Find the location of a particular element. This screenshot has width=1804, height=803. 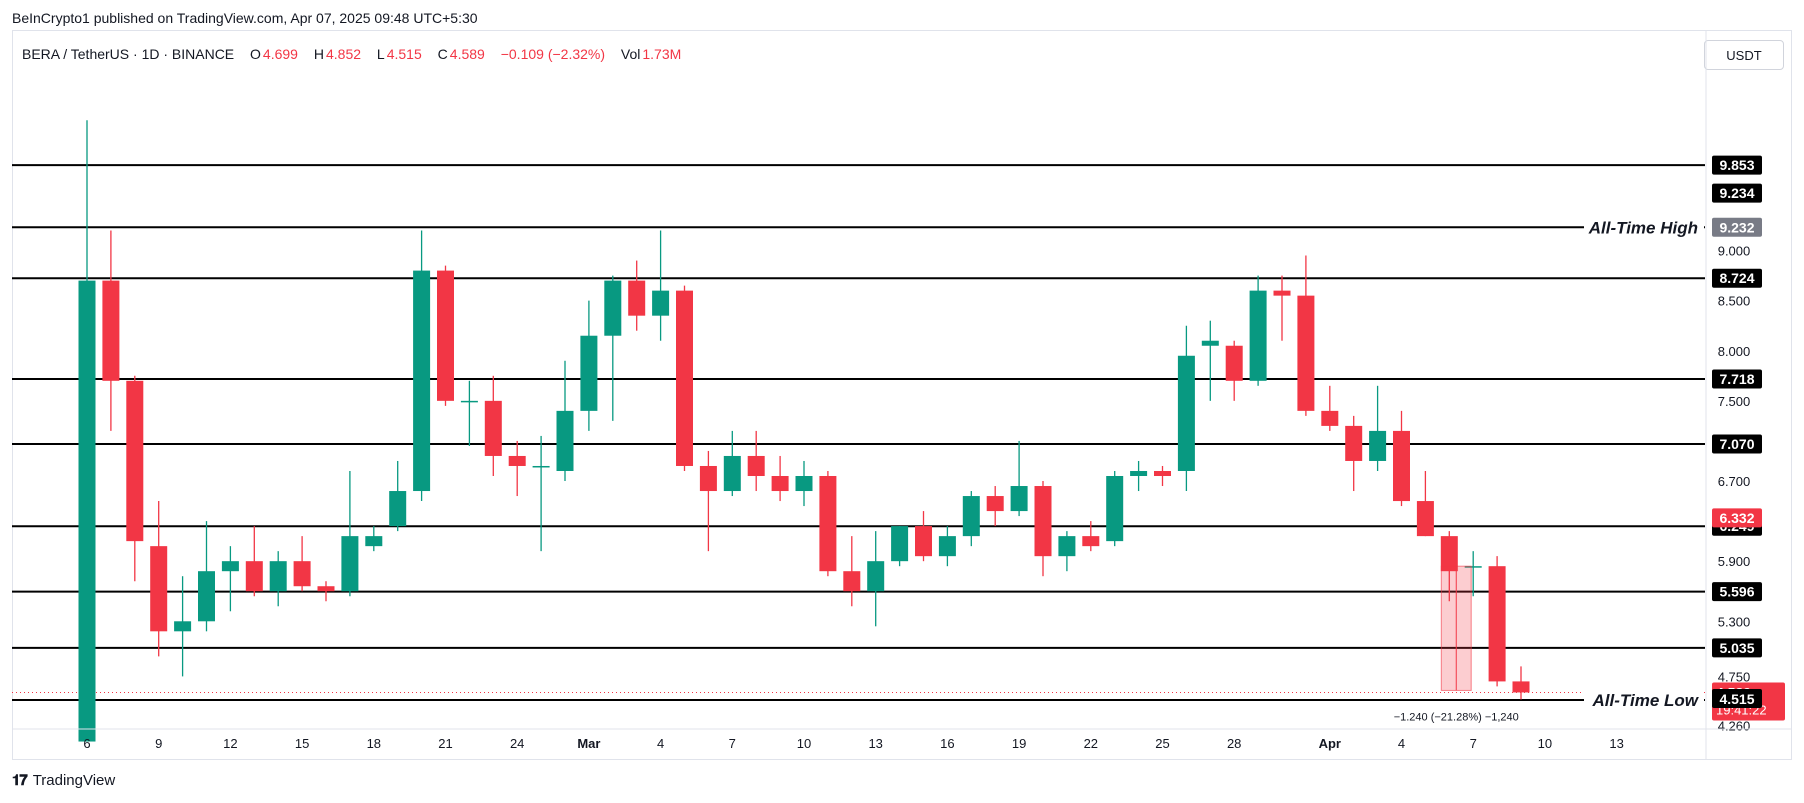

volume-value: 1.73M is located at coordinates (662, 54).